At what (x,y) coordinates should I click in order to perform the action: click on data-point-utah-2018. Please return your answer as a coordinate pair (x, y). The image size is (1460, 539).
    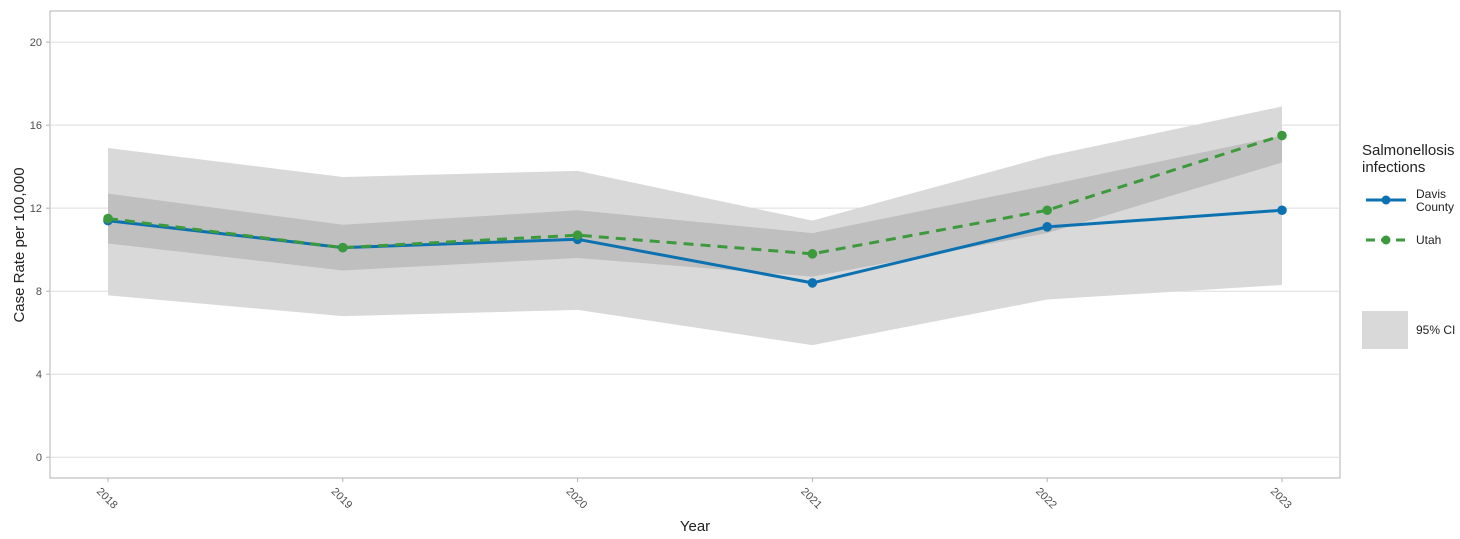
    Looking at the image, I should click on (108, 218).